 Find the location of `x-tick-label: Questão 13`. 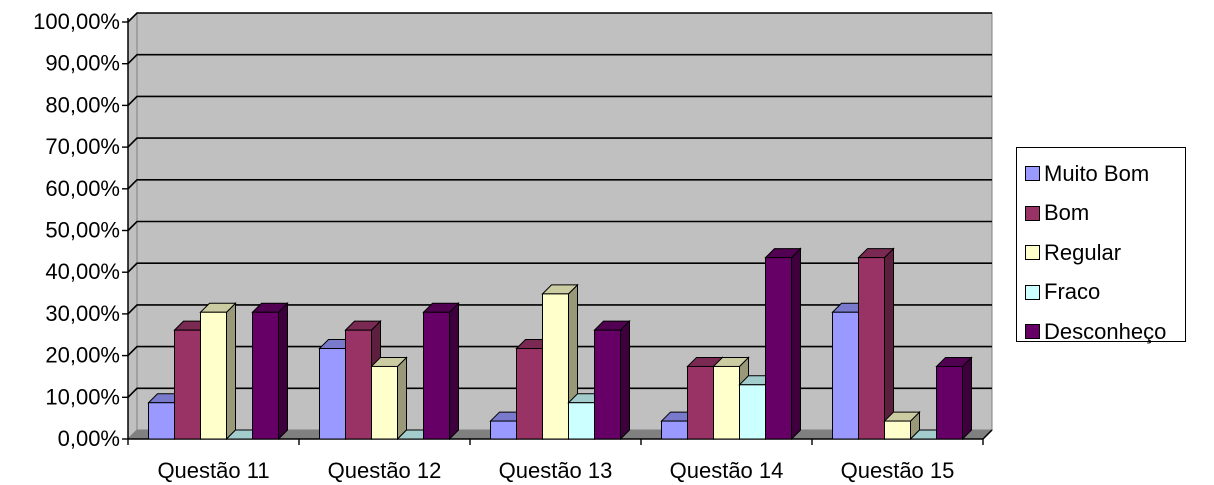

x-tick-label: Questão 13 is located at coordinates (556, 470).